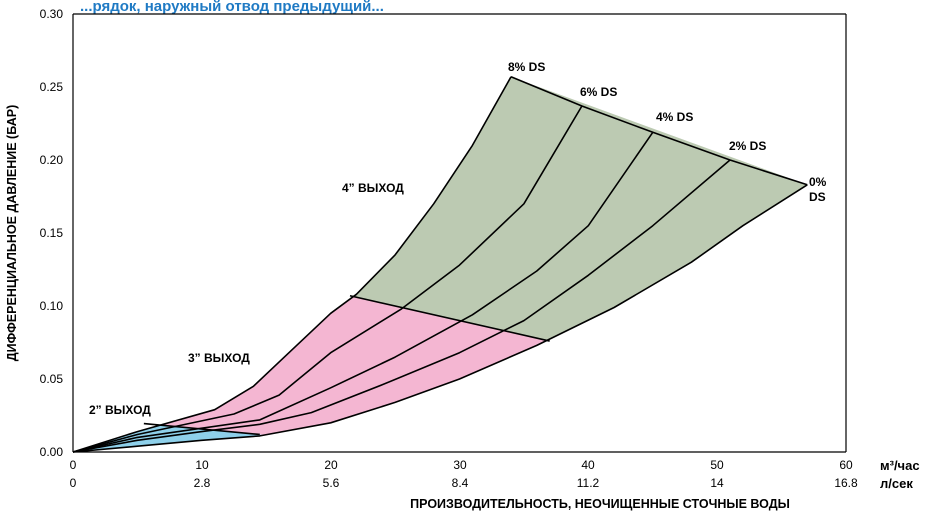 The height and width of the screenshot is (516, 949). What do you see at coordinates (717, 465) in the screenshot?
I see `x-tick-label-primary: 50` at bounding box center [717, 465].